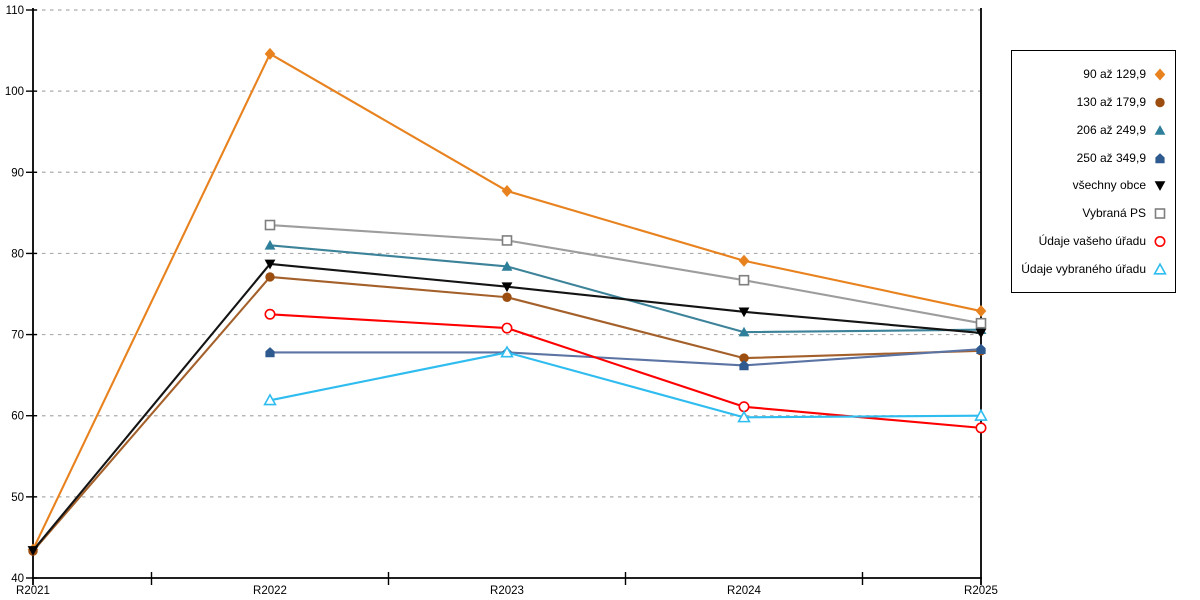 This screenshot has width=1200, height=600. I want to click on legend-item: Vybraná PS, so click(1091, 213).